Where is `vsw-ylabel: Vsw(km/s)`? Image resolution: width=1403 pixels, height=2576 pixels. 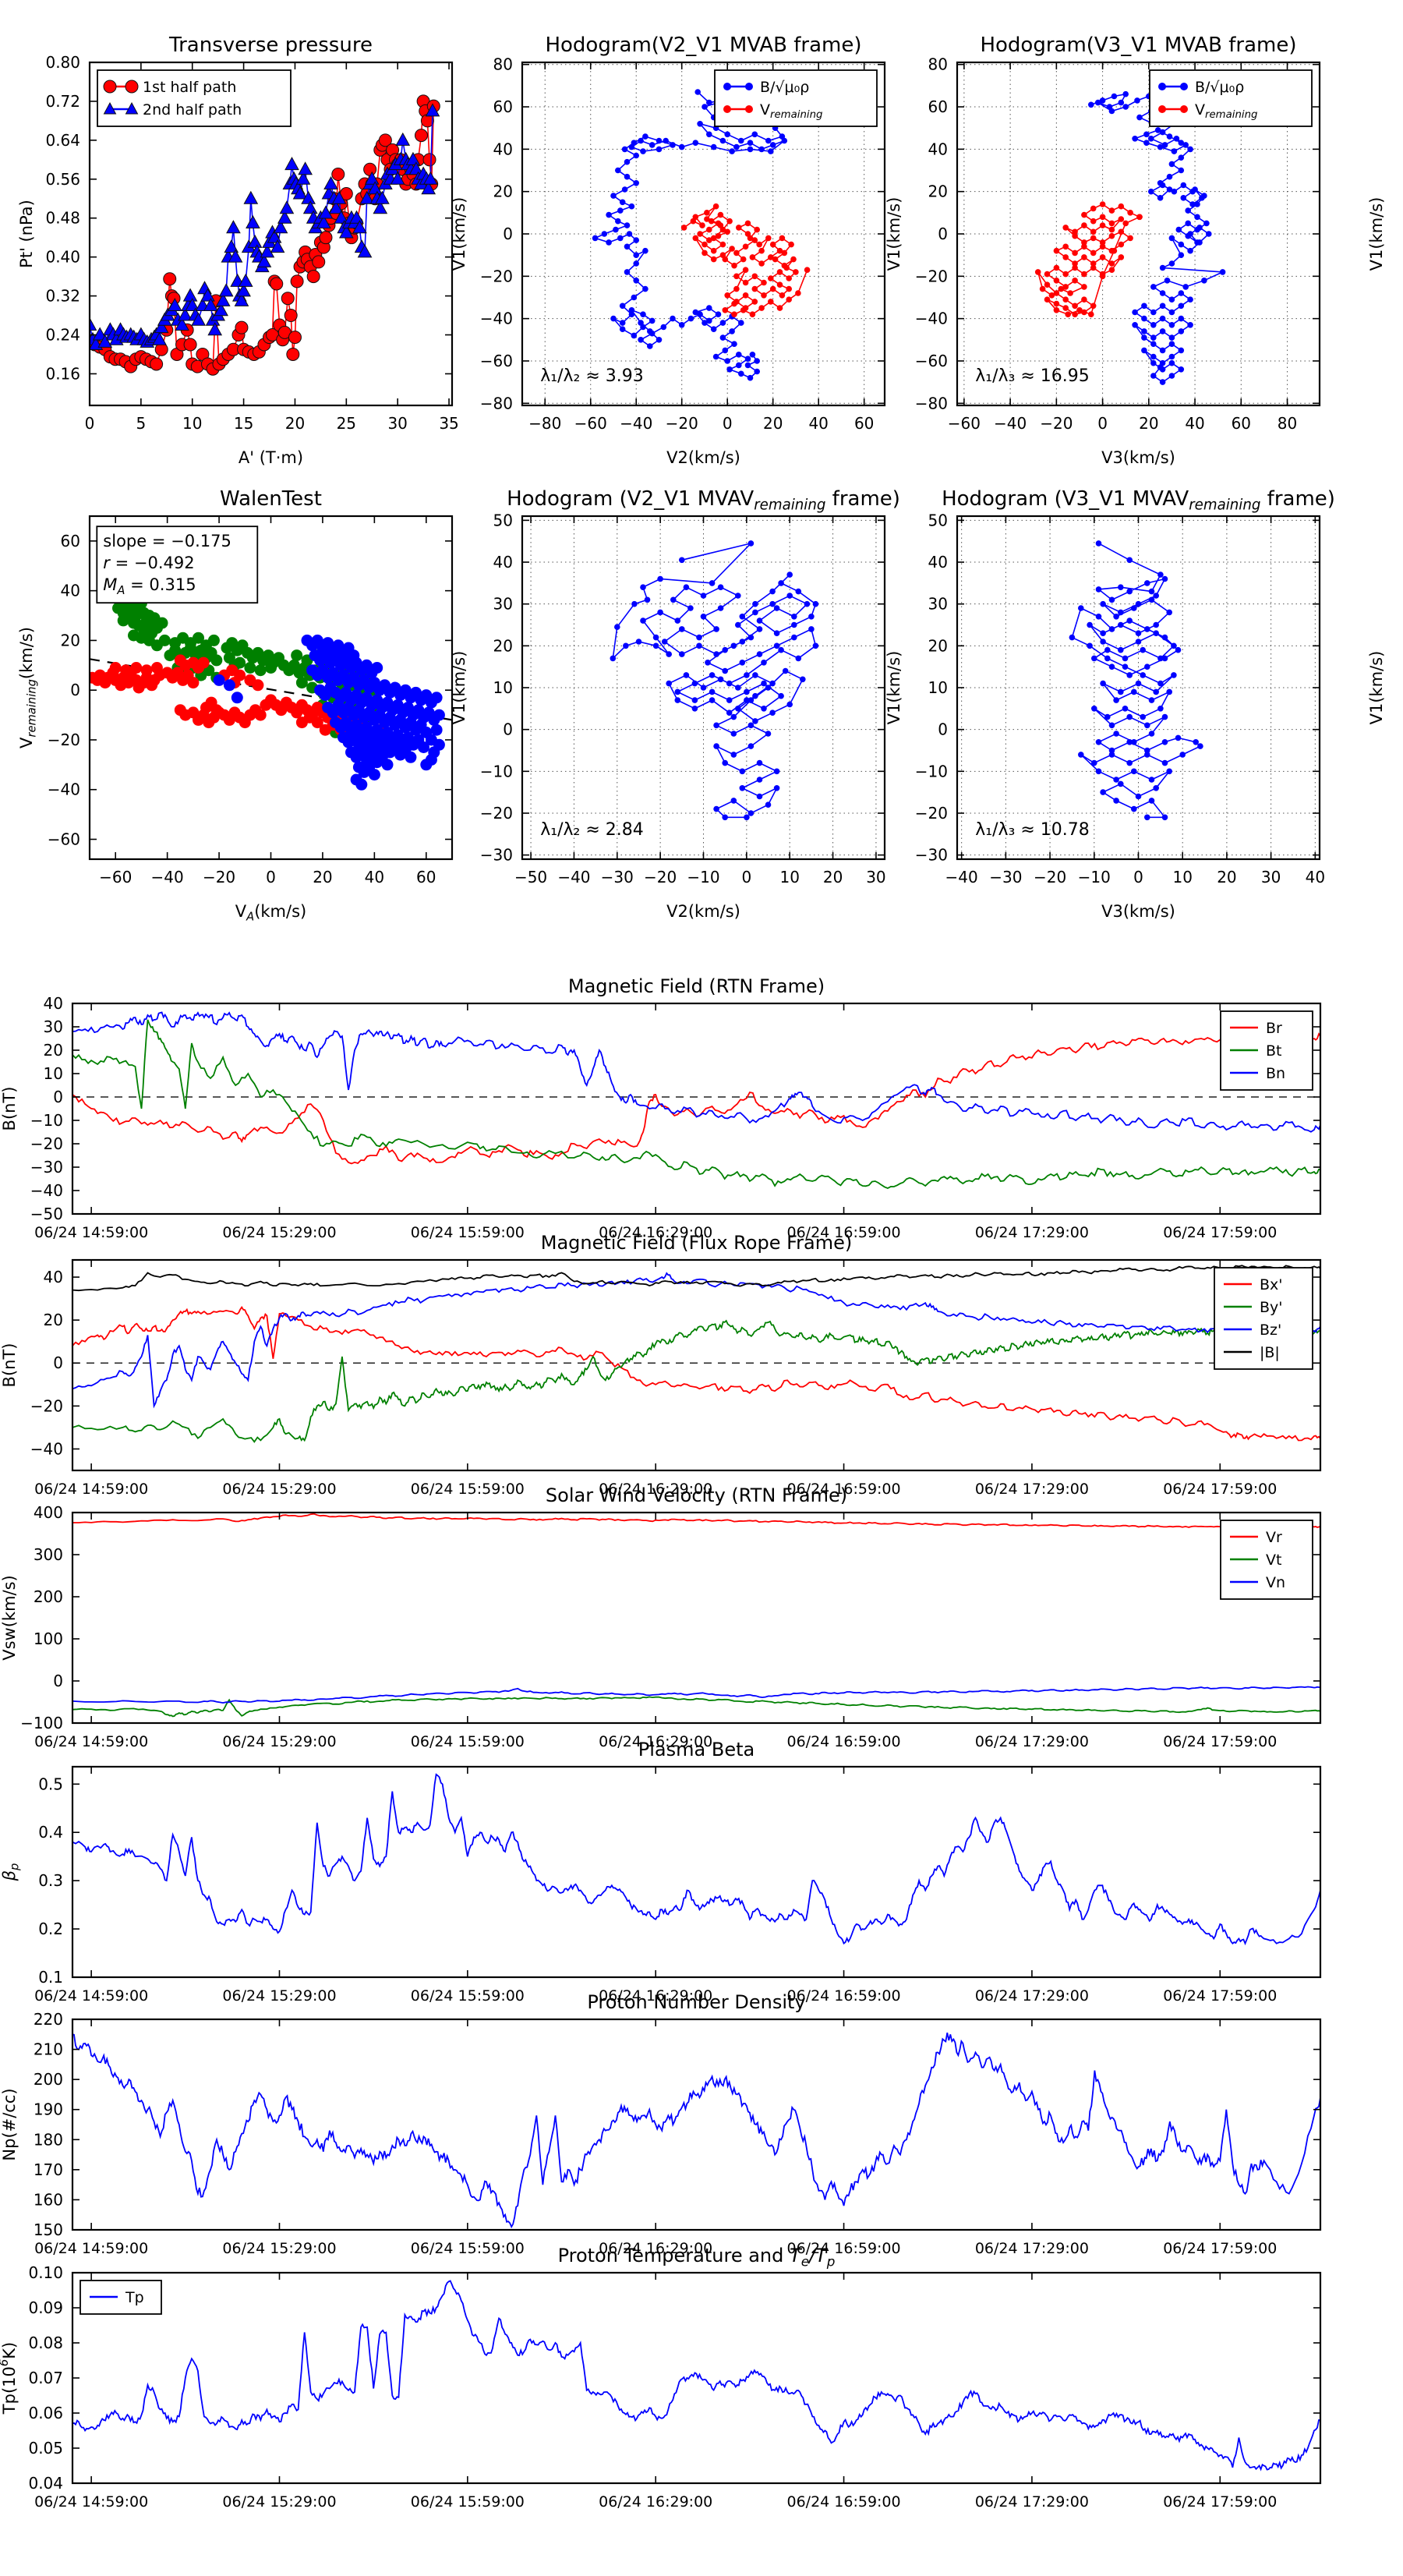
vsw-ylabel: Vsw(km/s) is located at coordinates (9, 1618).